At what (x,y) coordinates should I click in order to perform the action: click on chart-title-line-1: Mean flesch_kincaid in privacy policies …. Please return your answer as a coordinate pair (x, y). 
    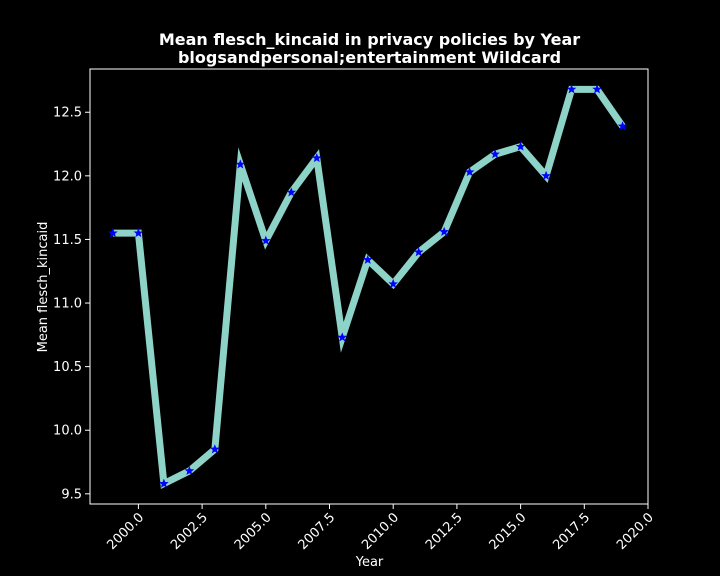
    Looking at the image, I should click on (369, 39).